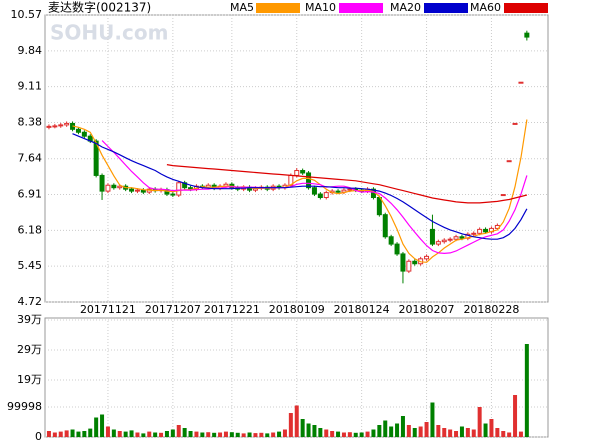 The image size is (600, 440). What do you see at coordinates (27, 14) in the screenshot?
I see `y-tick-label: 10.57` at bounding box center [27, 14].